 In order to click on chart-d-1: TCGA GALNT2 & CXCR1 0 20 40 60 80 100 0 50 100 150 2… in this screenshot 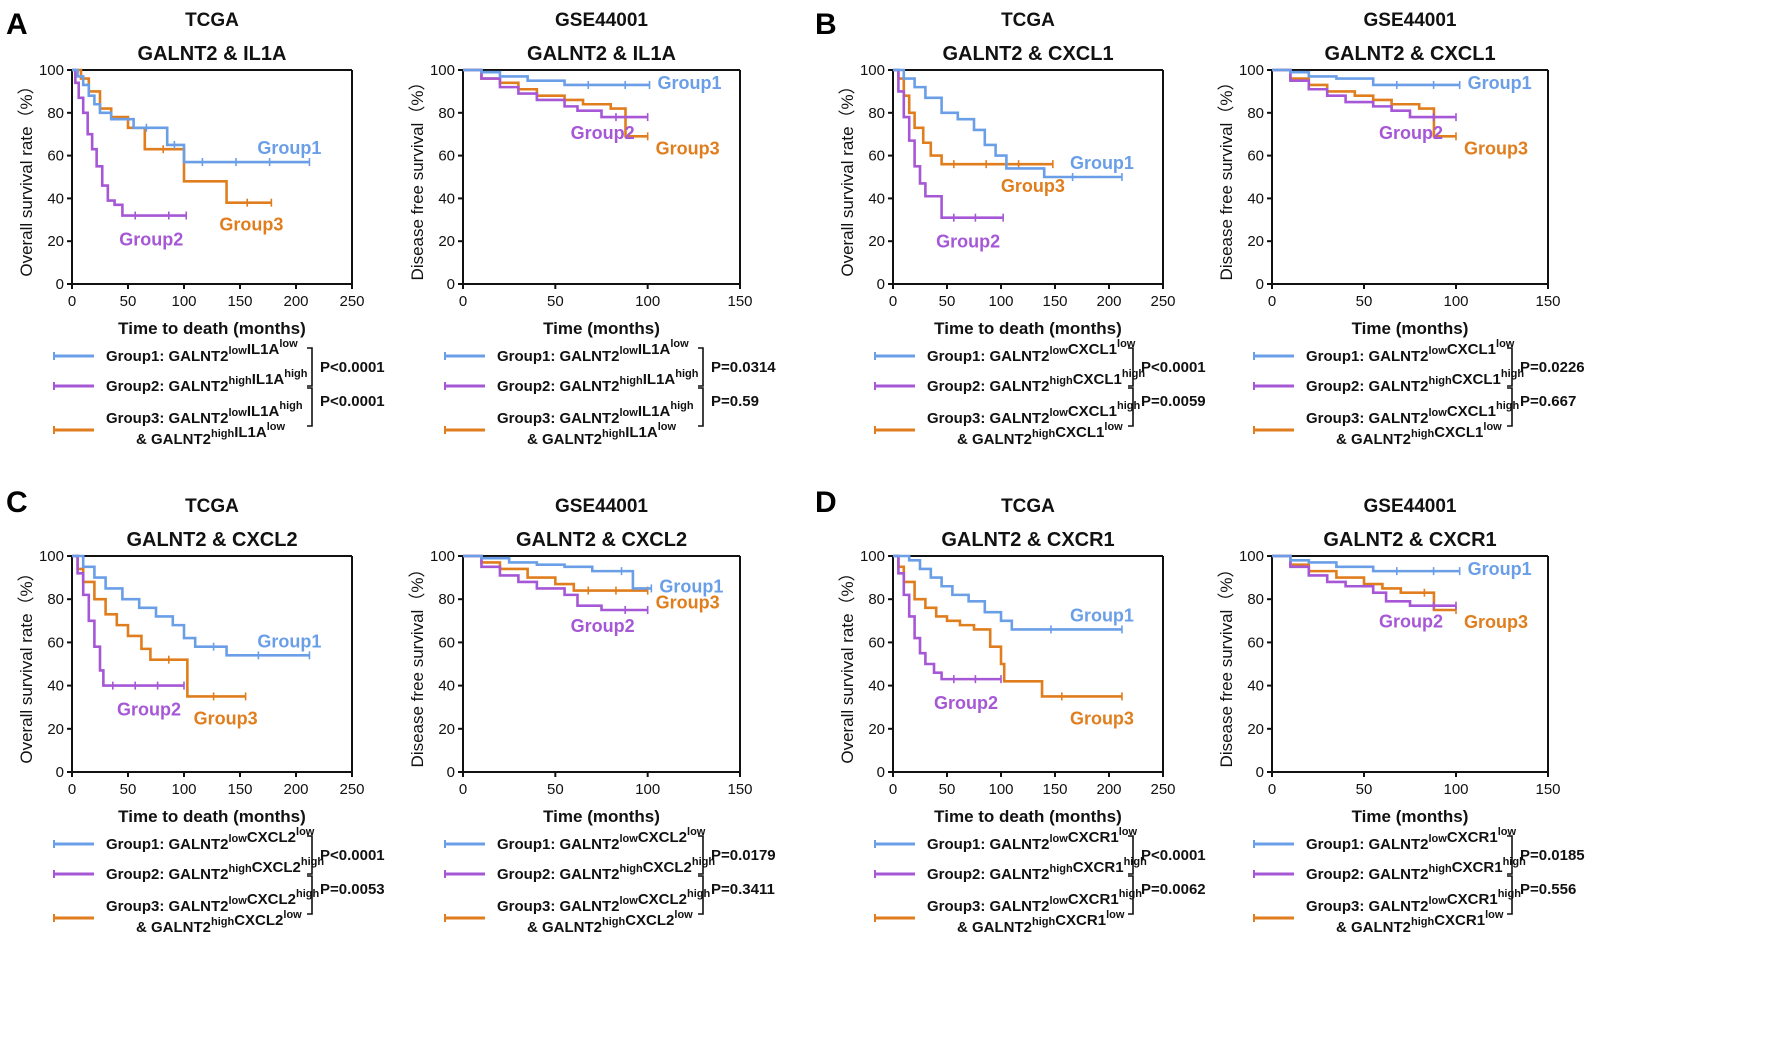, I will do `click(1022, 716)`.